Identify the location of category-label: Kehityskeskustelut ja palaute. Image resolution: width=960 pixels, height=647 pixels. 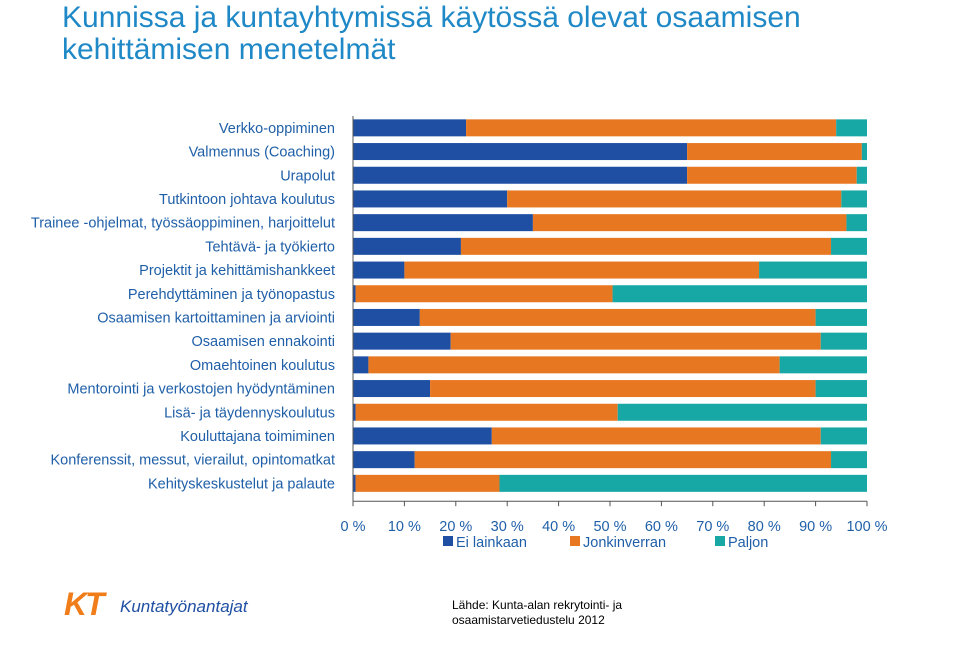
(241, 484).